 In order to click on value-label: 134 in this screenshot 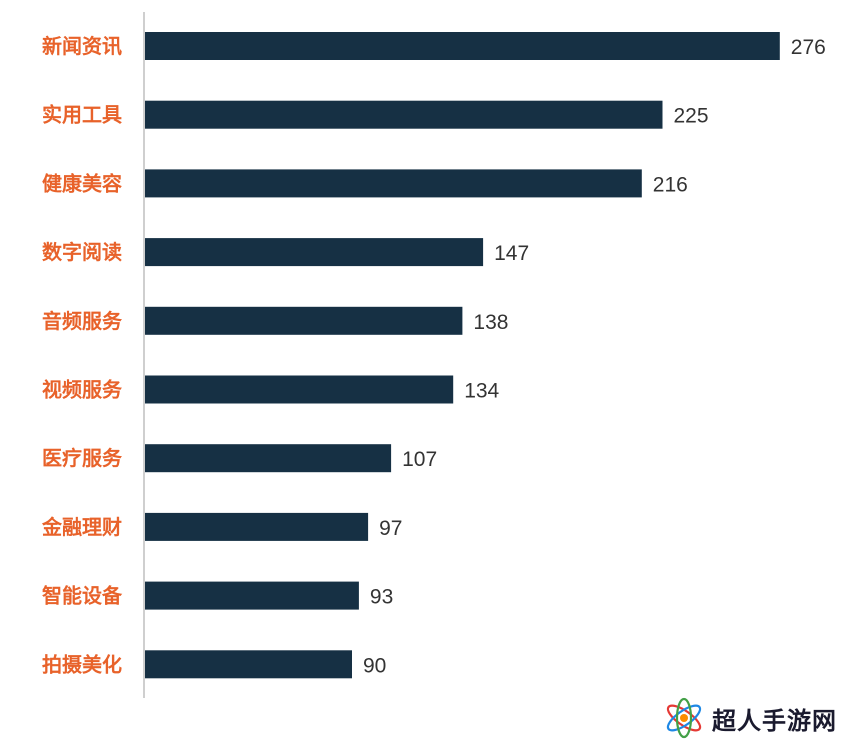, I will do `click(481, 391)`.